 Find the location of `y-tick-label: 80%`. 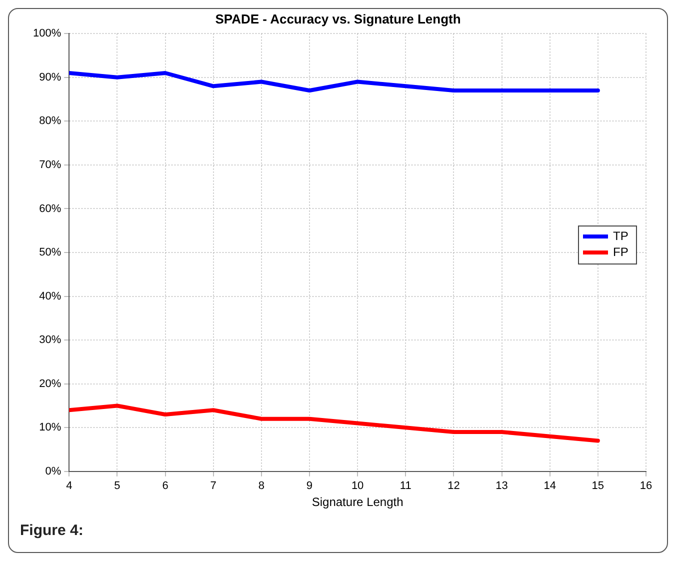

y-tick-label: 80% is located at coordinates (50, 121).